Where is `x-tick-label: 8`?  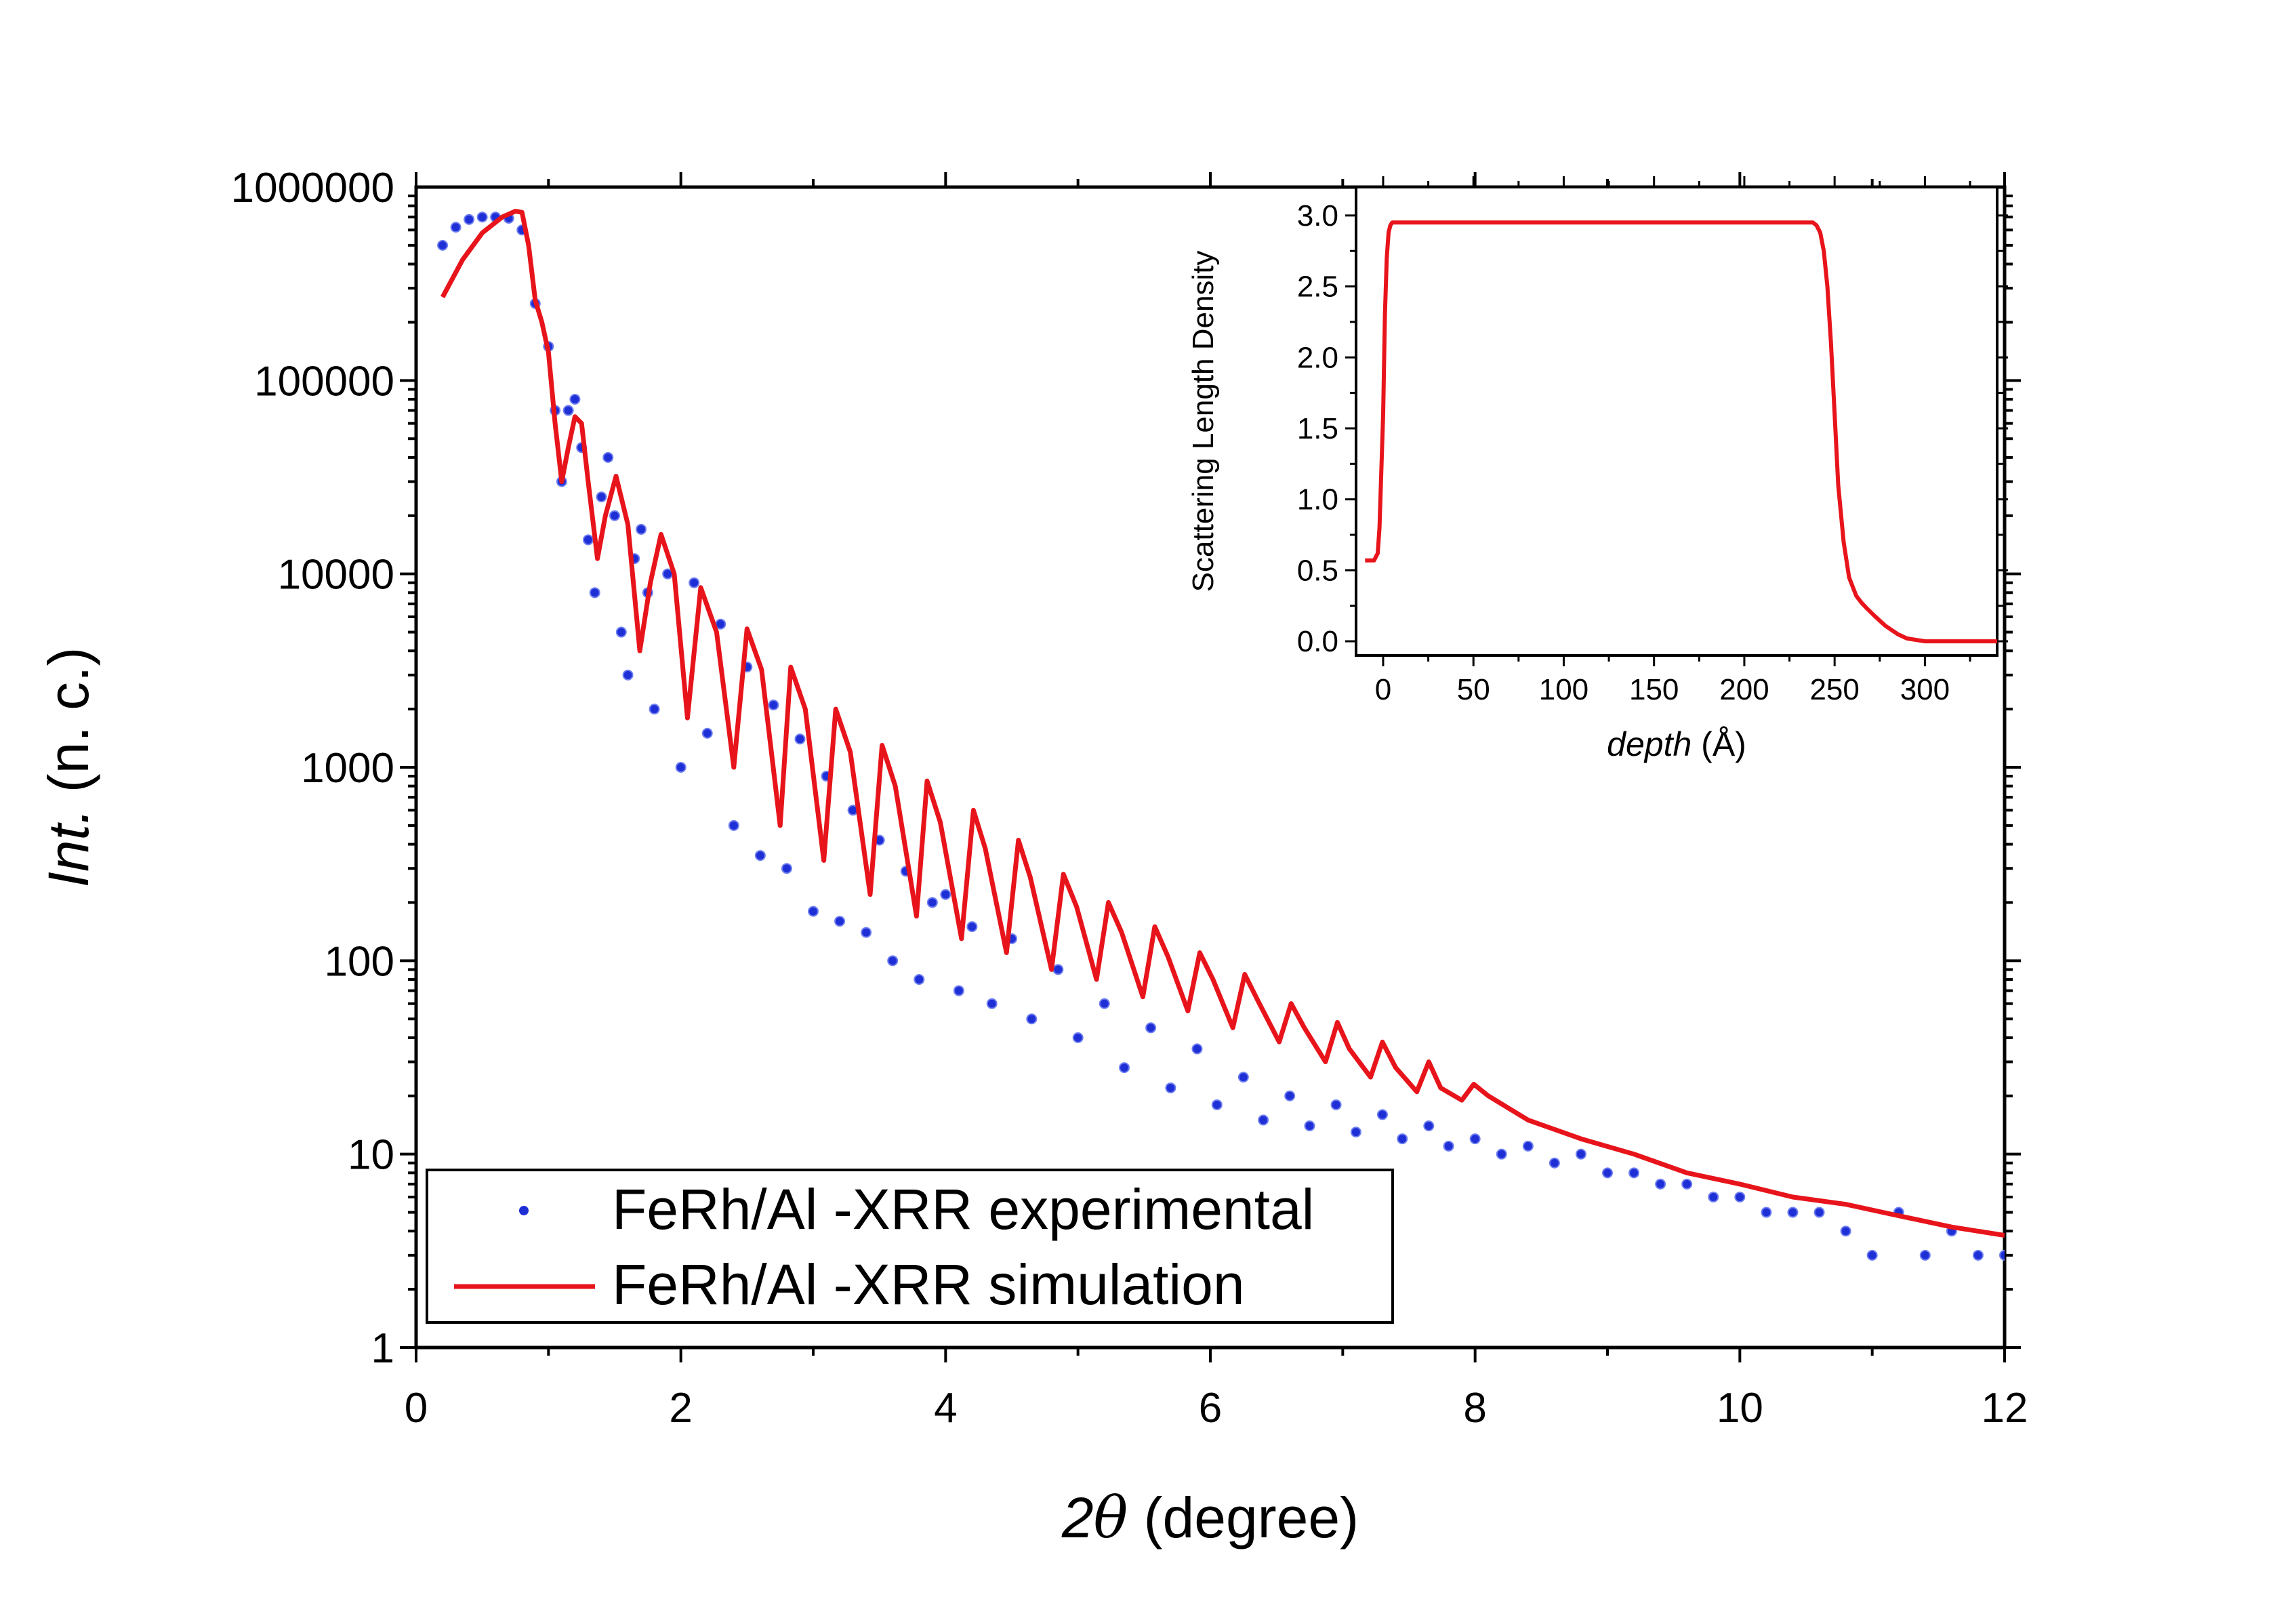 x-tick-label: 8 is located at coordinates (1474, 1408).